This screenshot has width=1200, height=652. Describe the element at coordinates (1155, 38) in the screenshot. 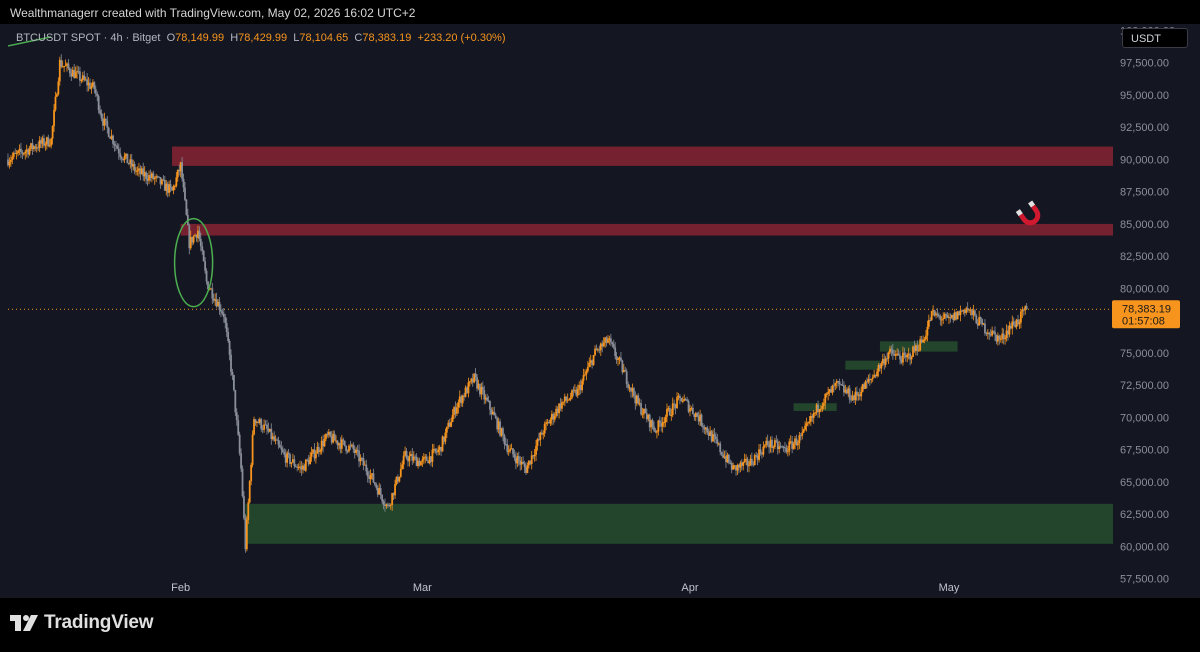

I see `currency-button: USDT` at that location.